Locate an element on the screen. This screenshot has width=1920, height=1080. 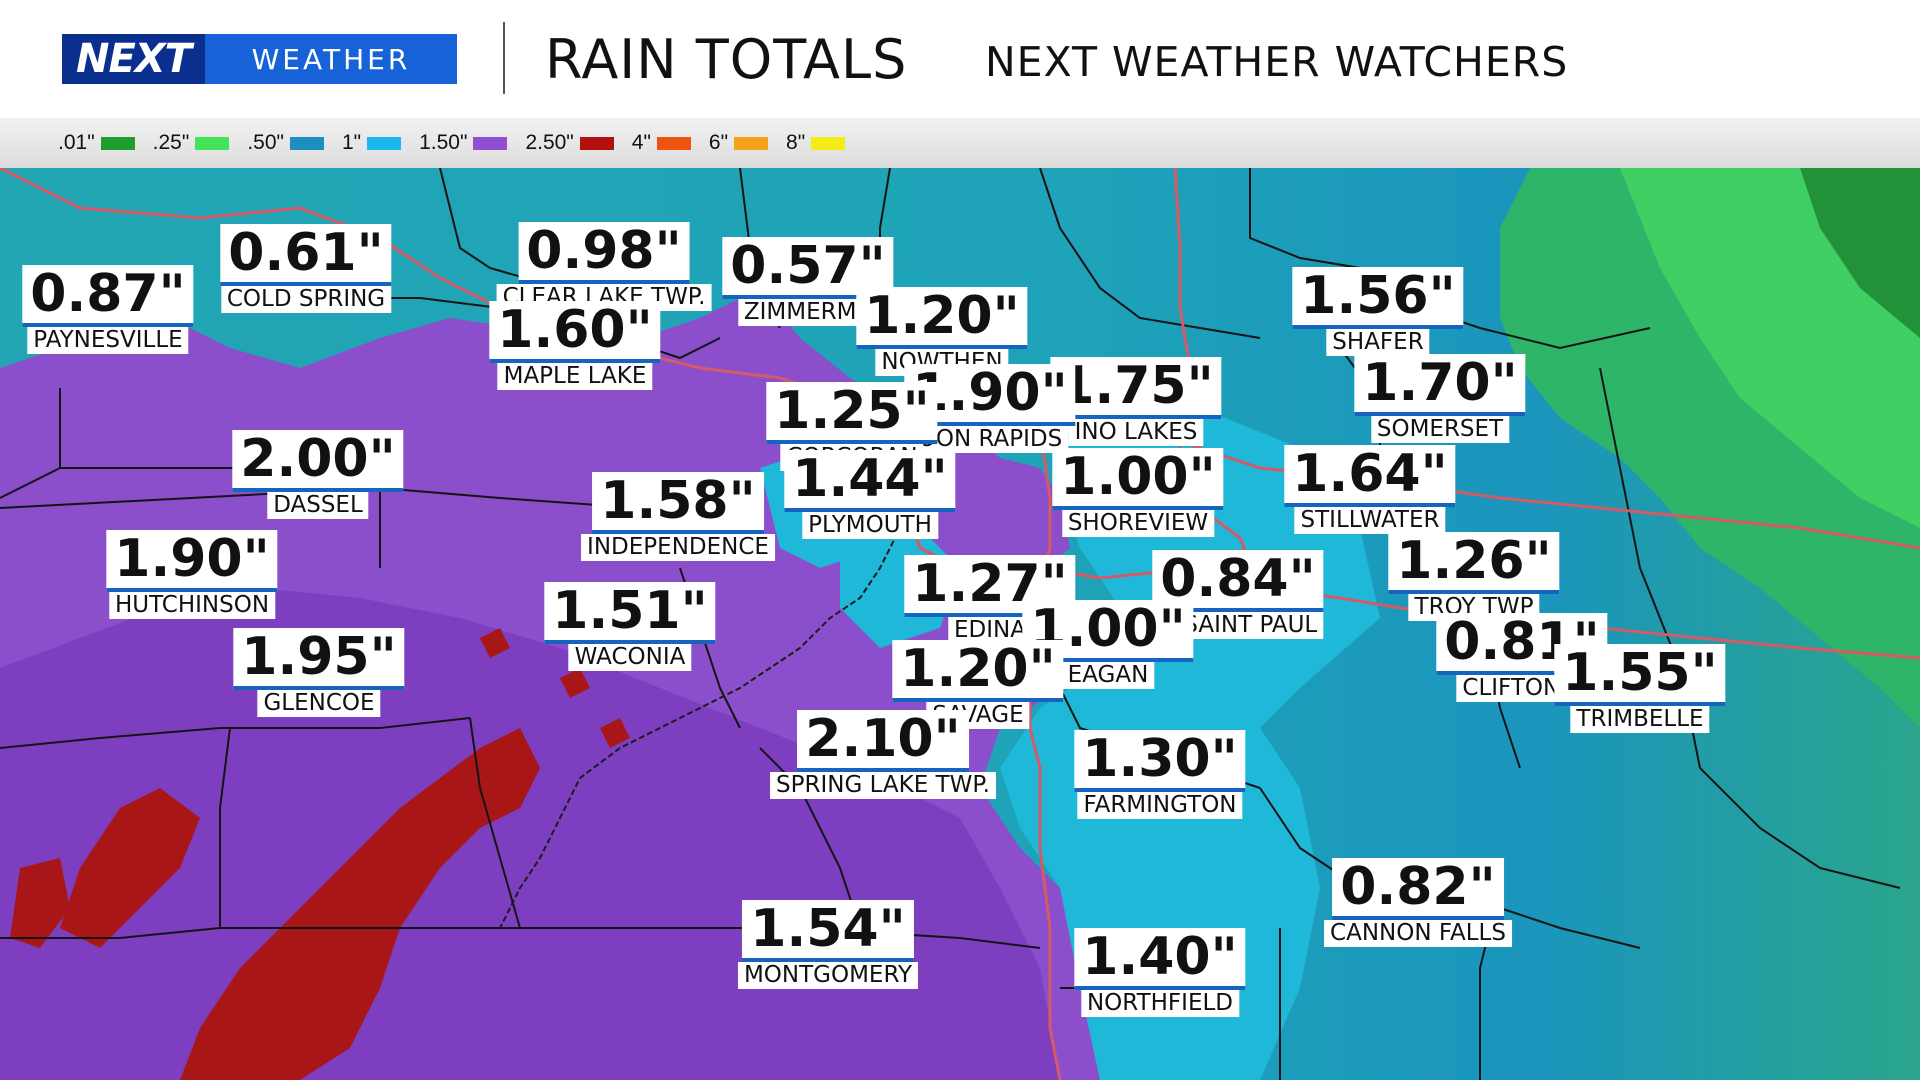
rain-amount: 1.26" is located at coordinates (1474, 563).